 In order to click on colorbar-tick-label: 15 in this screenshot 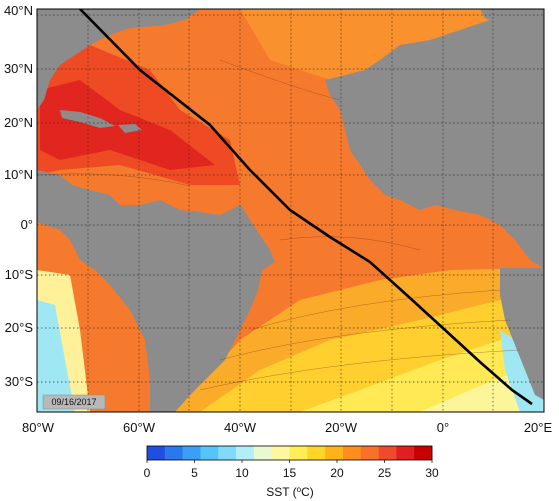, I will do `click(290, 473)`.